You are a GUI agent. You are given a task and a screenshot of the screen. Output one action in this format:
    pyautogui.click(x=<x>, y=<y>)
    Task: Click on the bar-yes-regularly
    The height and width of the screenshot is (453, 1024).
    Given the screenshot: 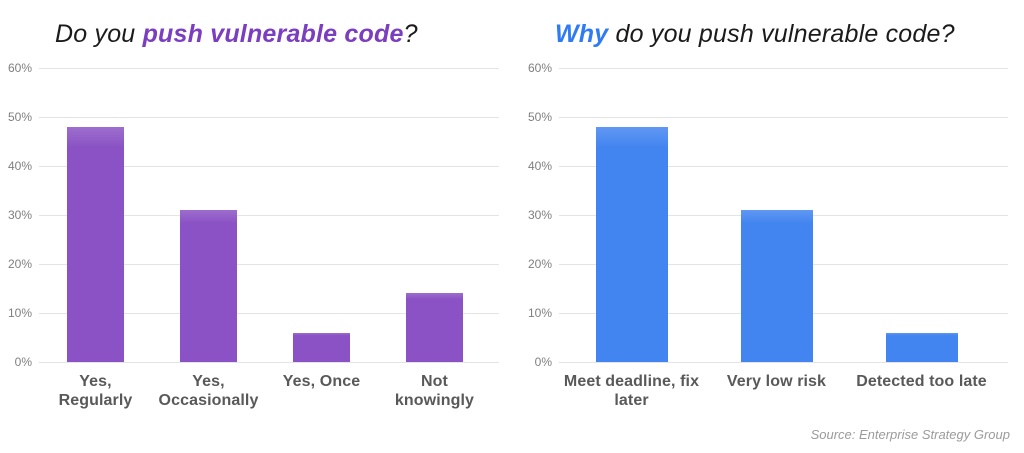 What is the action you would take?
    pyautogui.click(x=95, y=244)
    